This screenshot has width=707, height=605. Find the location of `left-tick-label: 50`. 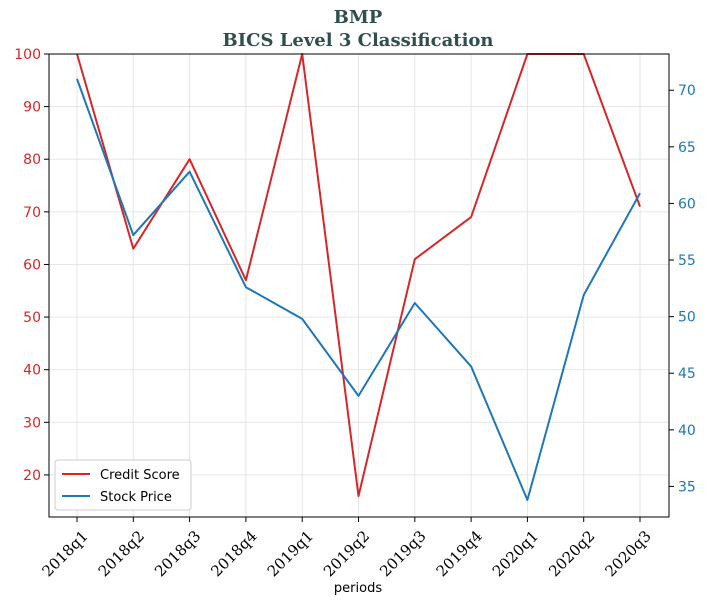

left-tick-label: 50 is located at coordinates (32, 318).